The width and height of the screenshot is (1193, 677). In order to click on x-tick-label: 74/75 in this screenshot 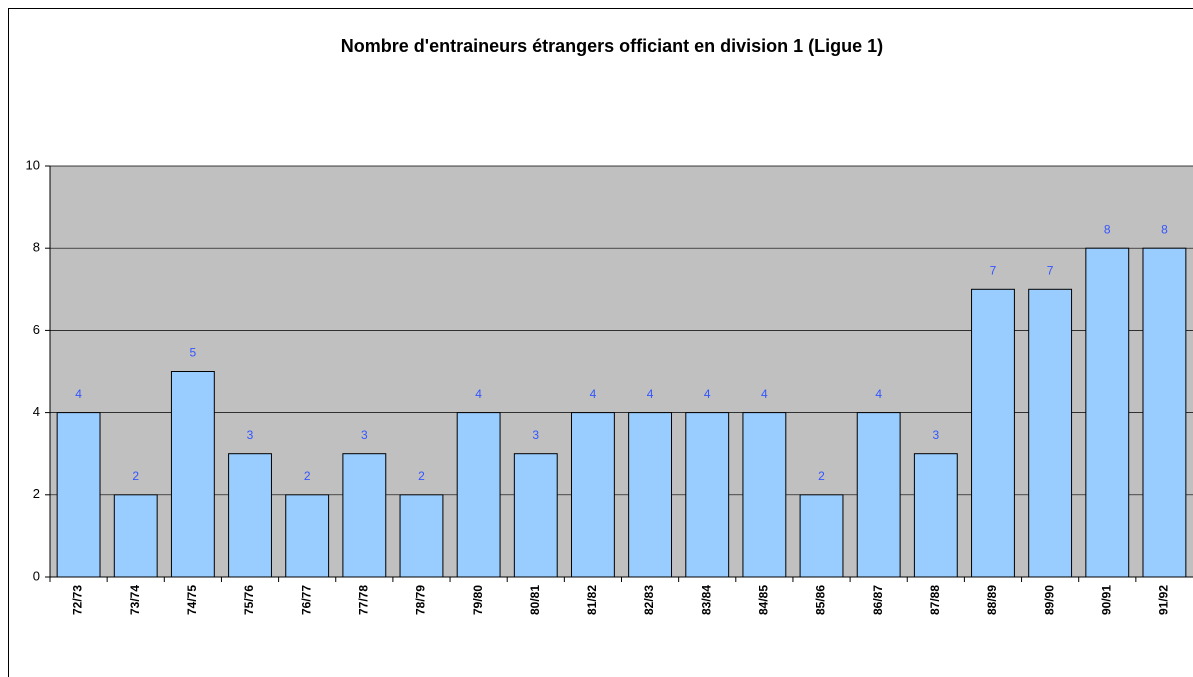, I will do `click(192, 600)`.